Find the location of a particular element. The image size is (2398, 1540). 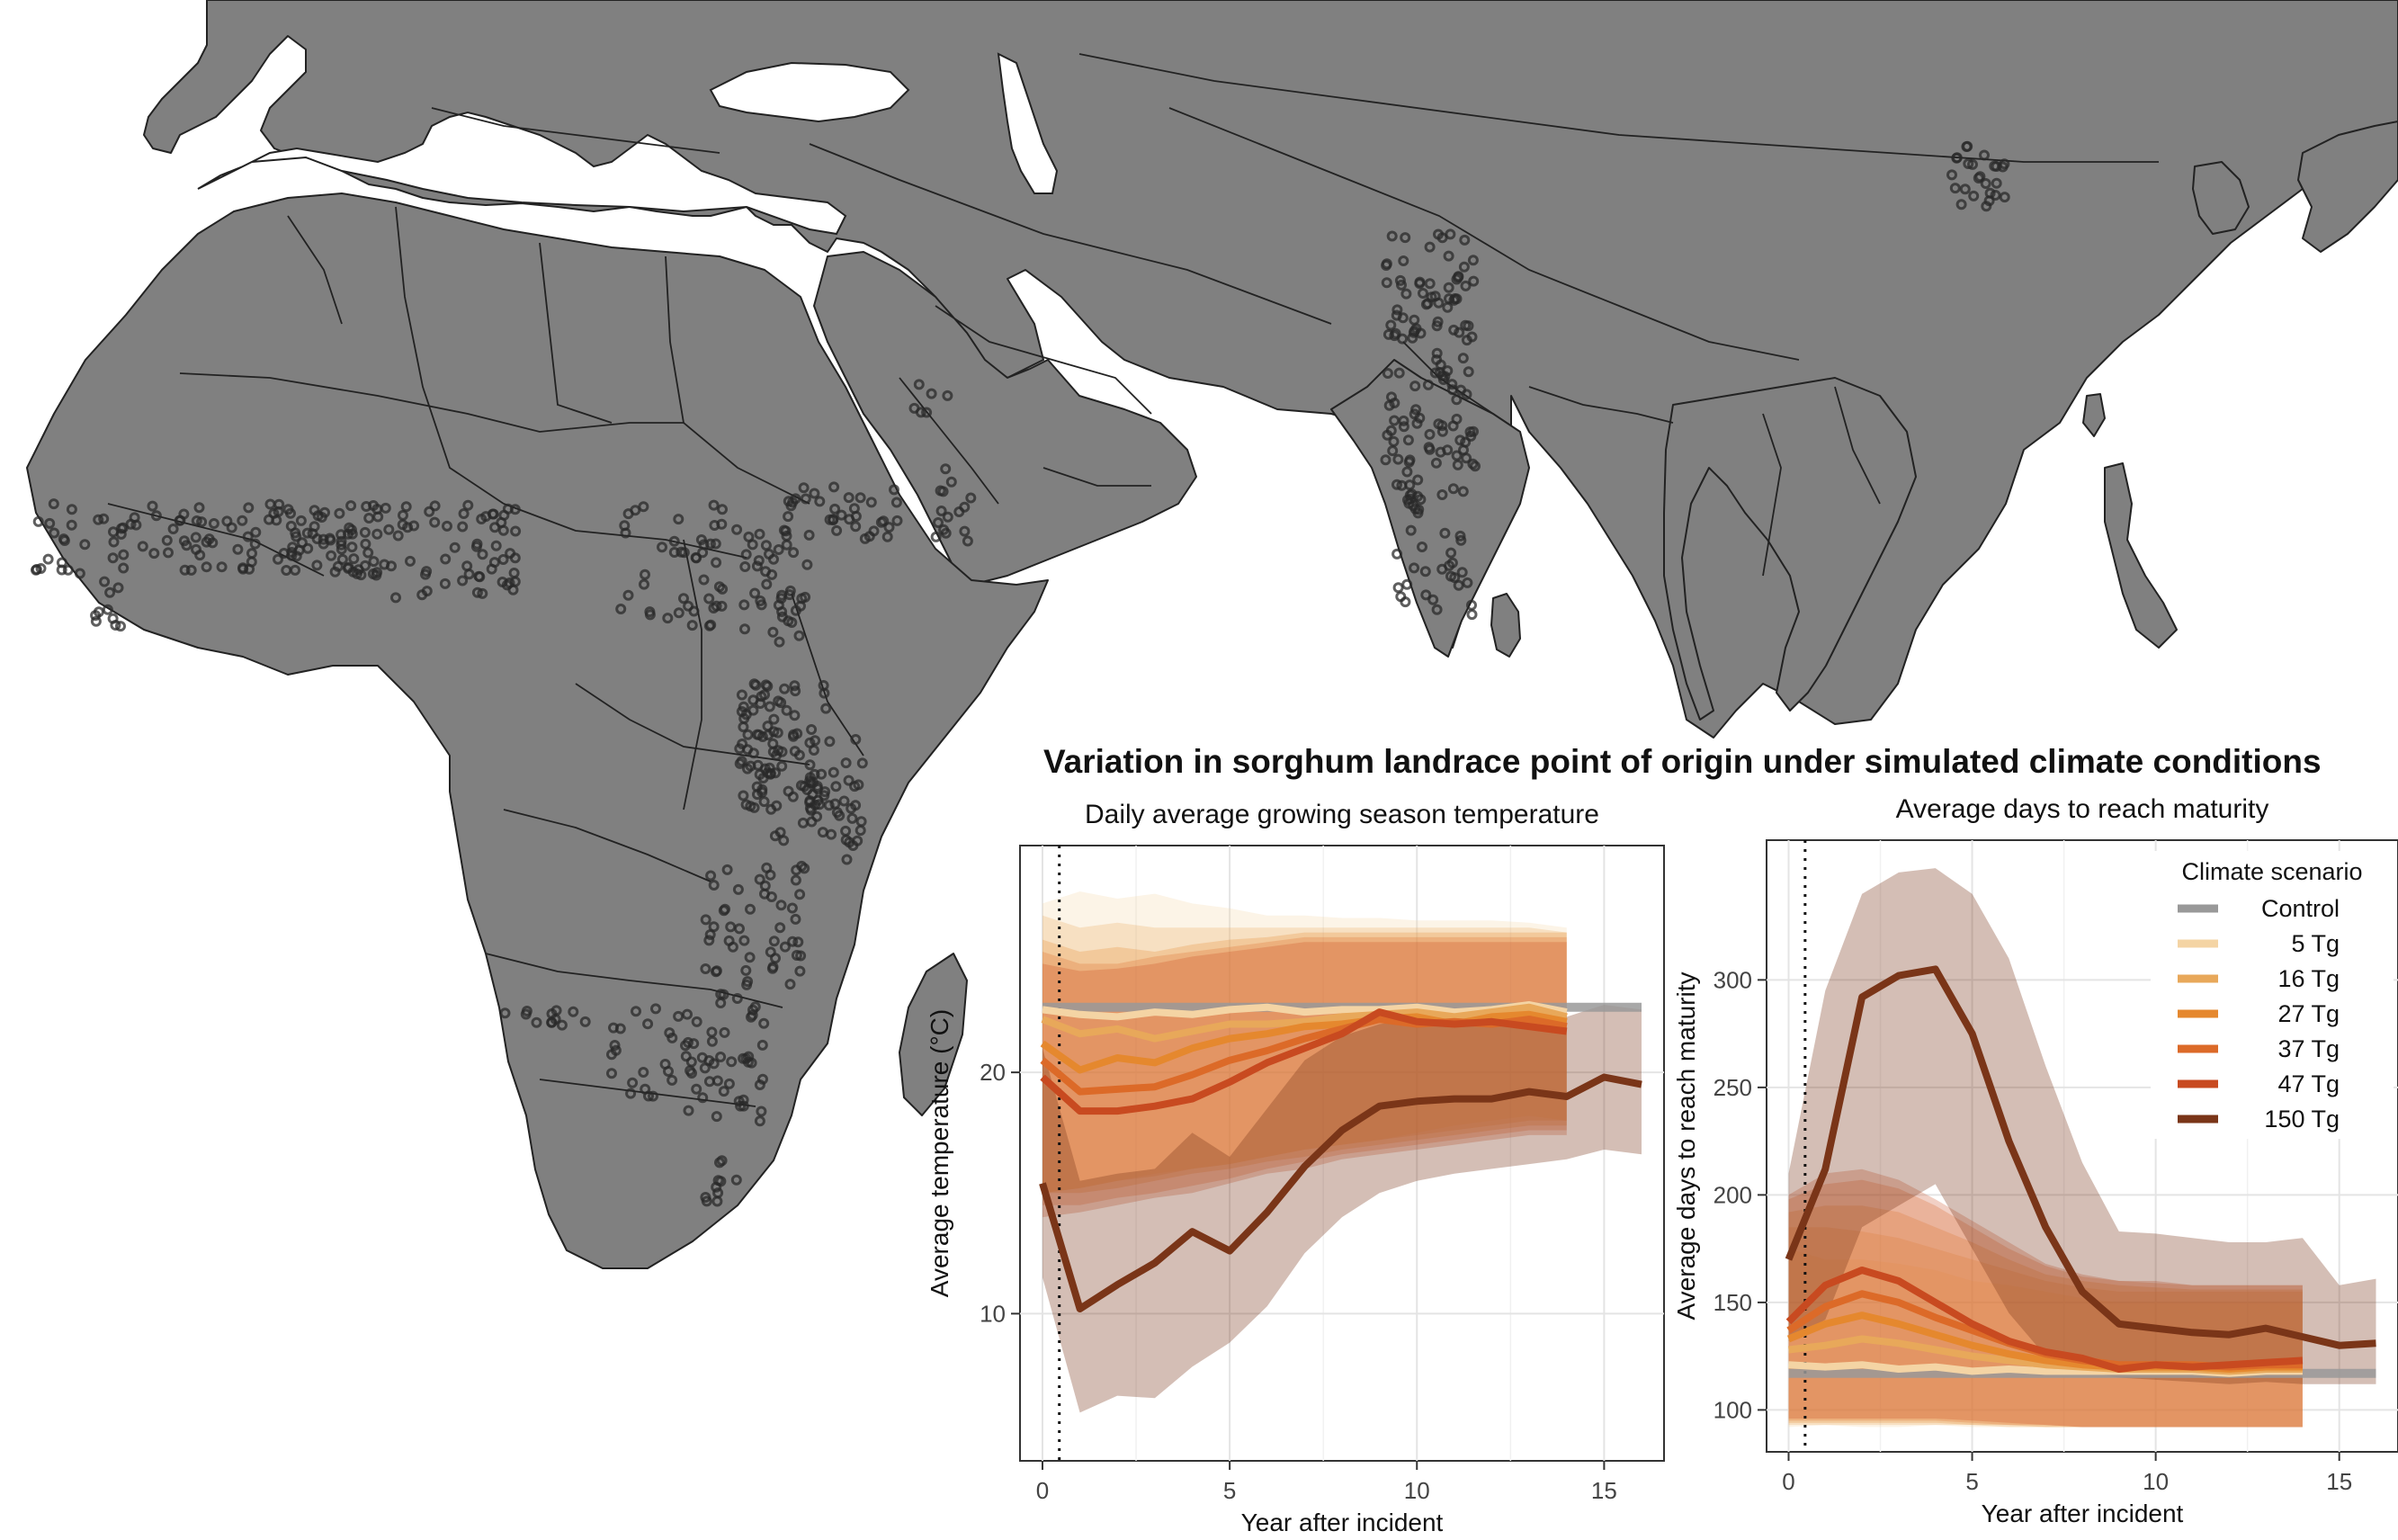

chart-title: Average days to reach maturity is located at coordinates (2082, 809).